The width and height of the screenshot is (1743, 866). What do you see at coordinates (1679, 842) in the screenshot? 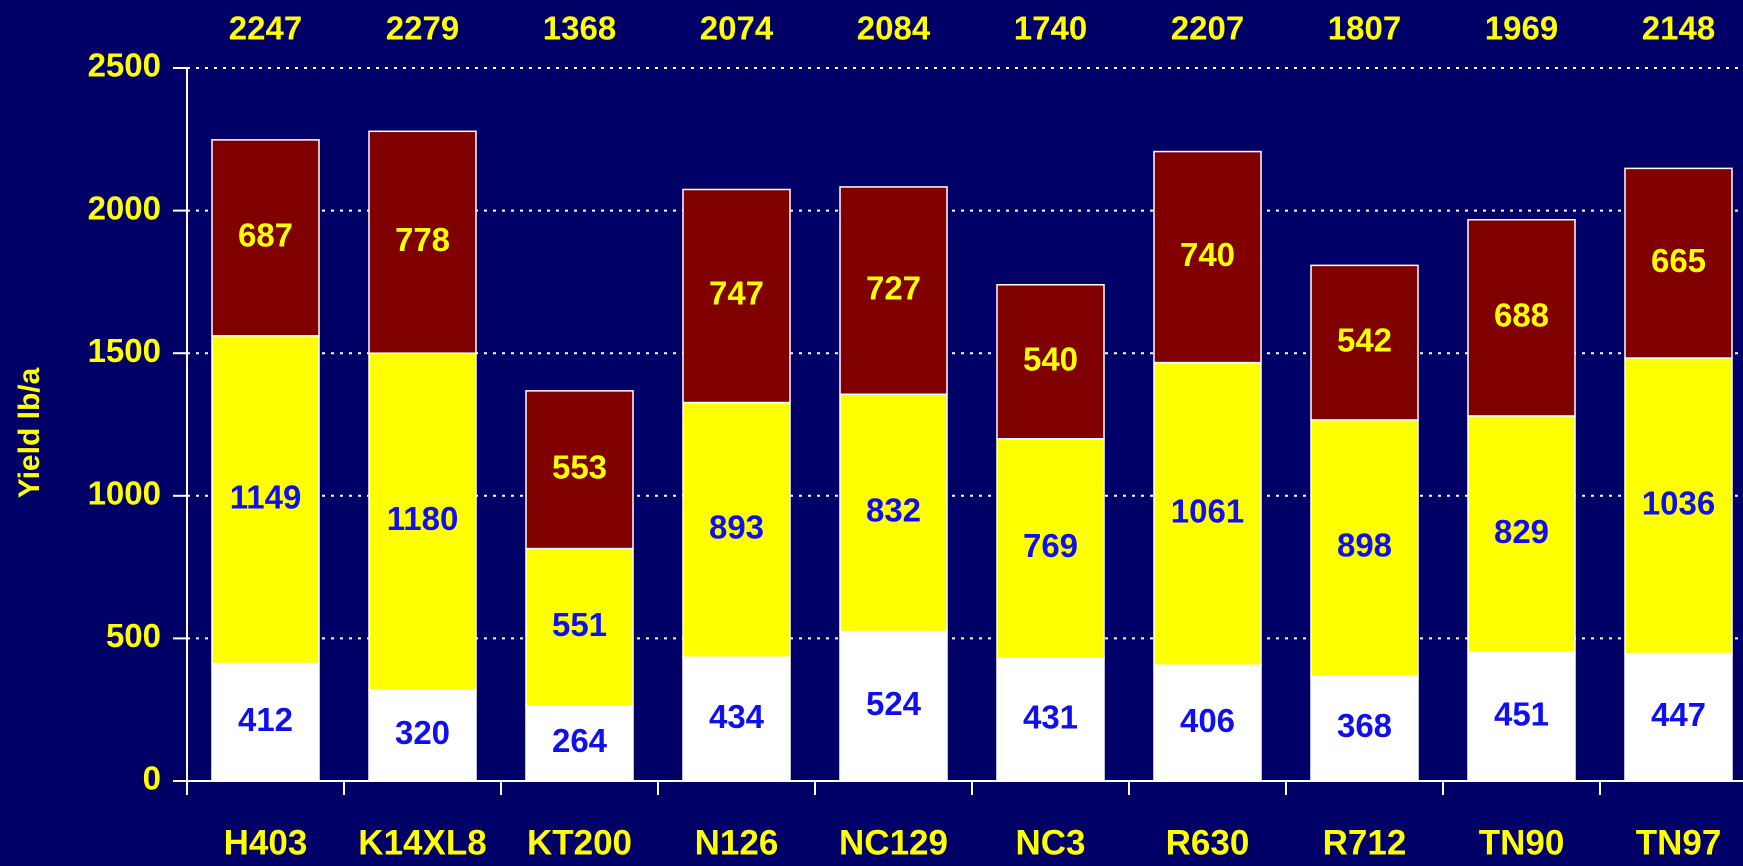
I see `x-tick-label: TN97` at bounding box center [1679, 842].